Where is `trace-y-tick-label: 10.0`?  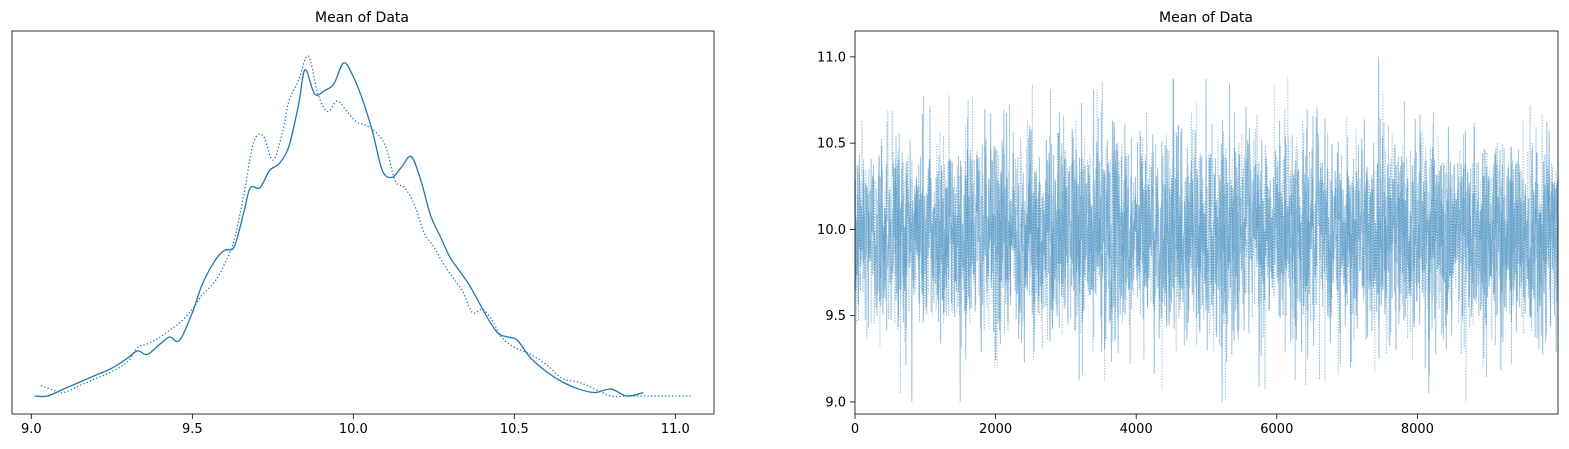 trace-y-tick-label: 10.0 is located at coordinates (831, 230).